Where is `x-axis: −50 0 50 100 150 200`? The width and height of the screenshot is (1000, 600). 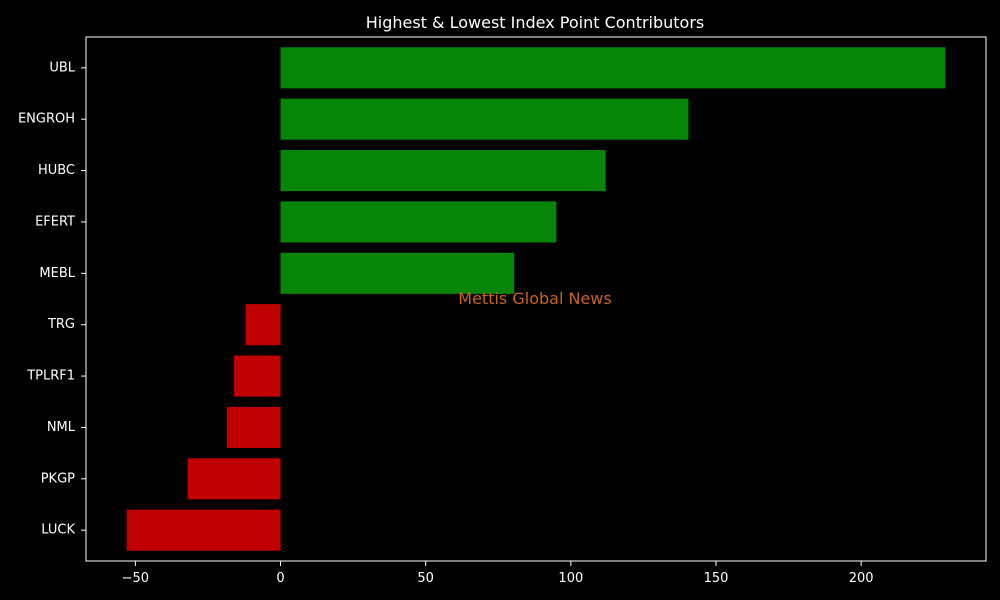 x-axis: −50 0 50 100 150 200 is located at coordinates (498, 573).